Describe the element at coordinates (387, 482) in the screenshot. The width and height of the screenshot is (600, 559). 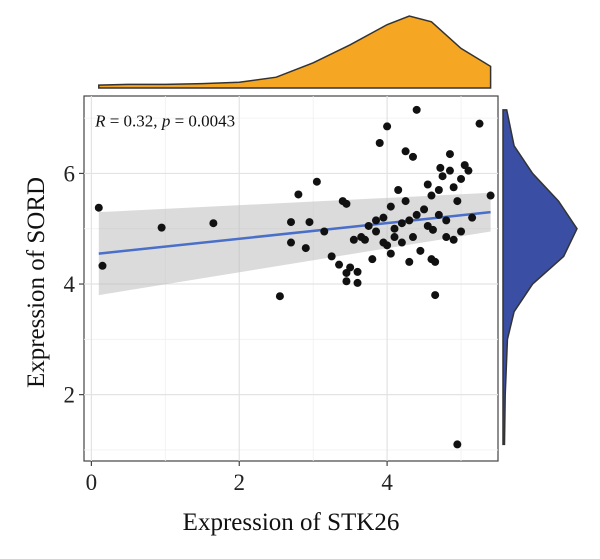
I see `x-tick-label: 4` at that location.